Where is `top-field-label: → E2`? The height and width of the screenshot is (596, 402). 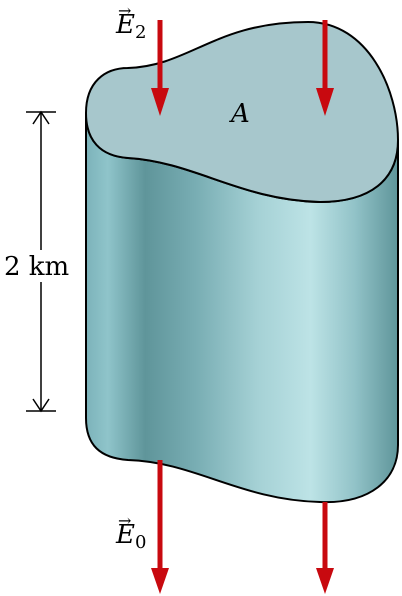
top-field-label: → E2 is located at coordinates (131, 22).